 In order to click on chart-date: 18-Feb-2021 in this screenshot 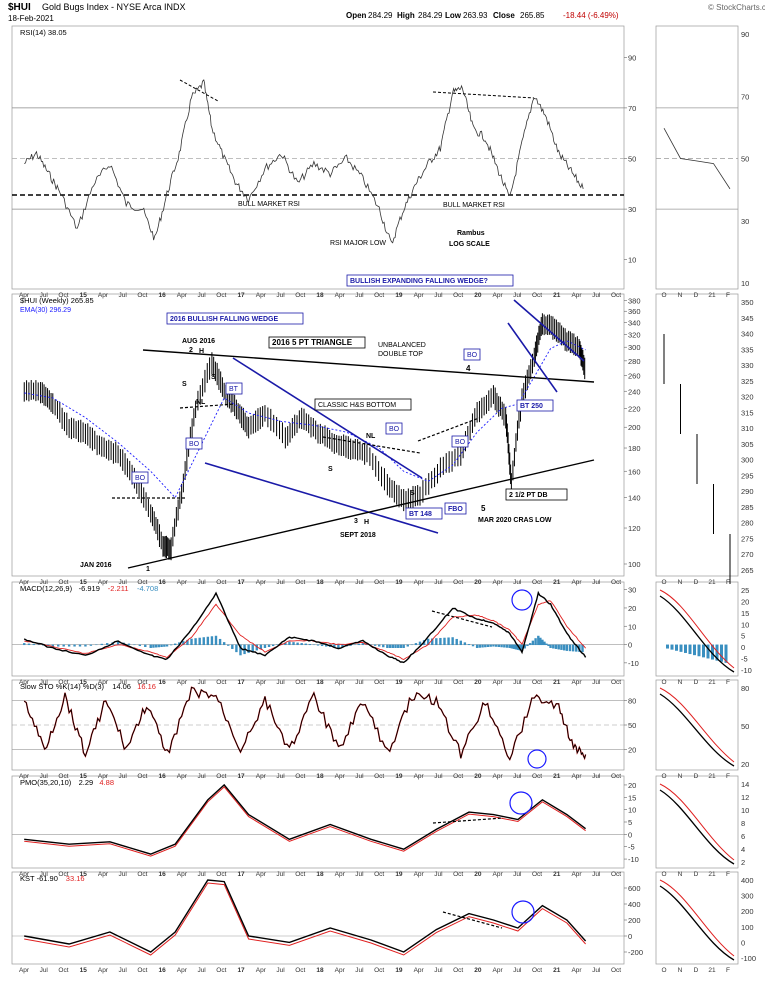, I will do `click(31, 18)`.